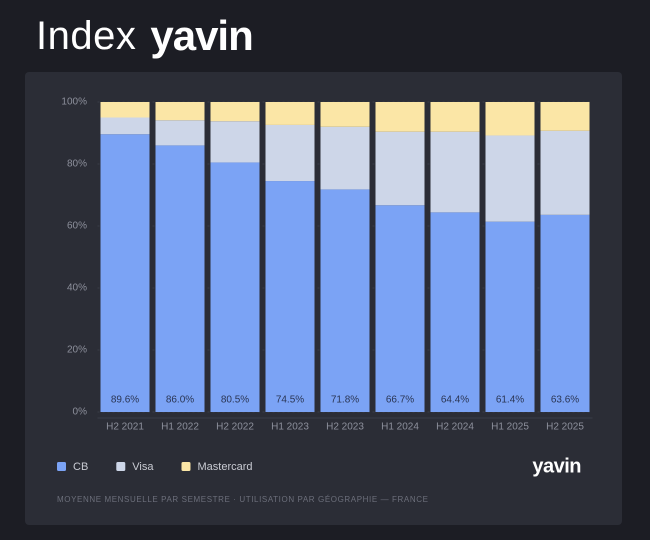 This screenshot has width=650, height=540. I want to click on y-tick-label: 100%, so click(74, 102).